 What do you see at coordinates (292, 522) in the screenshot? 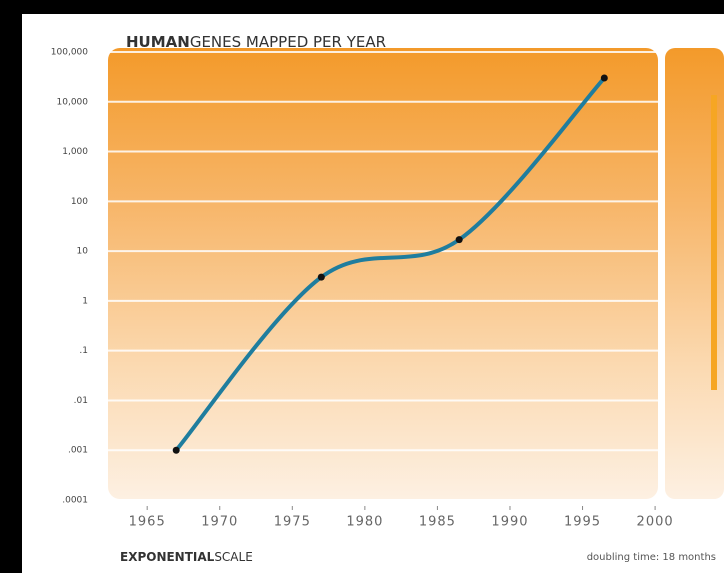
I see `x-tick-label: 1975` at bounding box center [292, 522].